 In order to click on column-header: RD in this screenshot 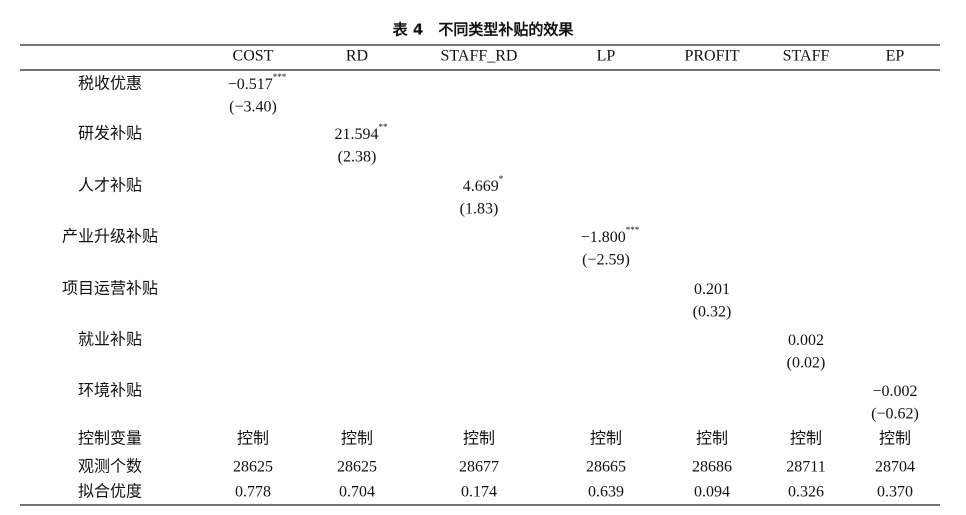, I will do `click(357, 56)`.